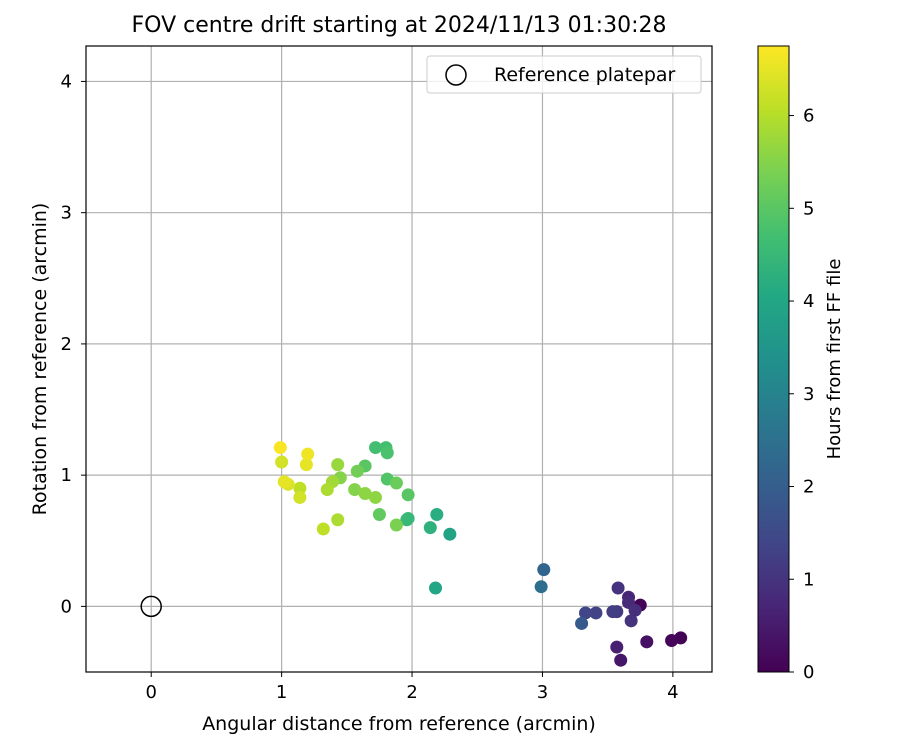 This screenshot has width=900, height=754. I want to click on x-tick-label: 2, so click(411, 692).